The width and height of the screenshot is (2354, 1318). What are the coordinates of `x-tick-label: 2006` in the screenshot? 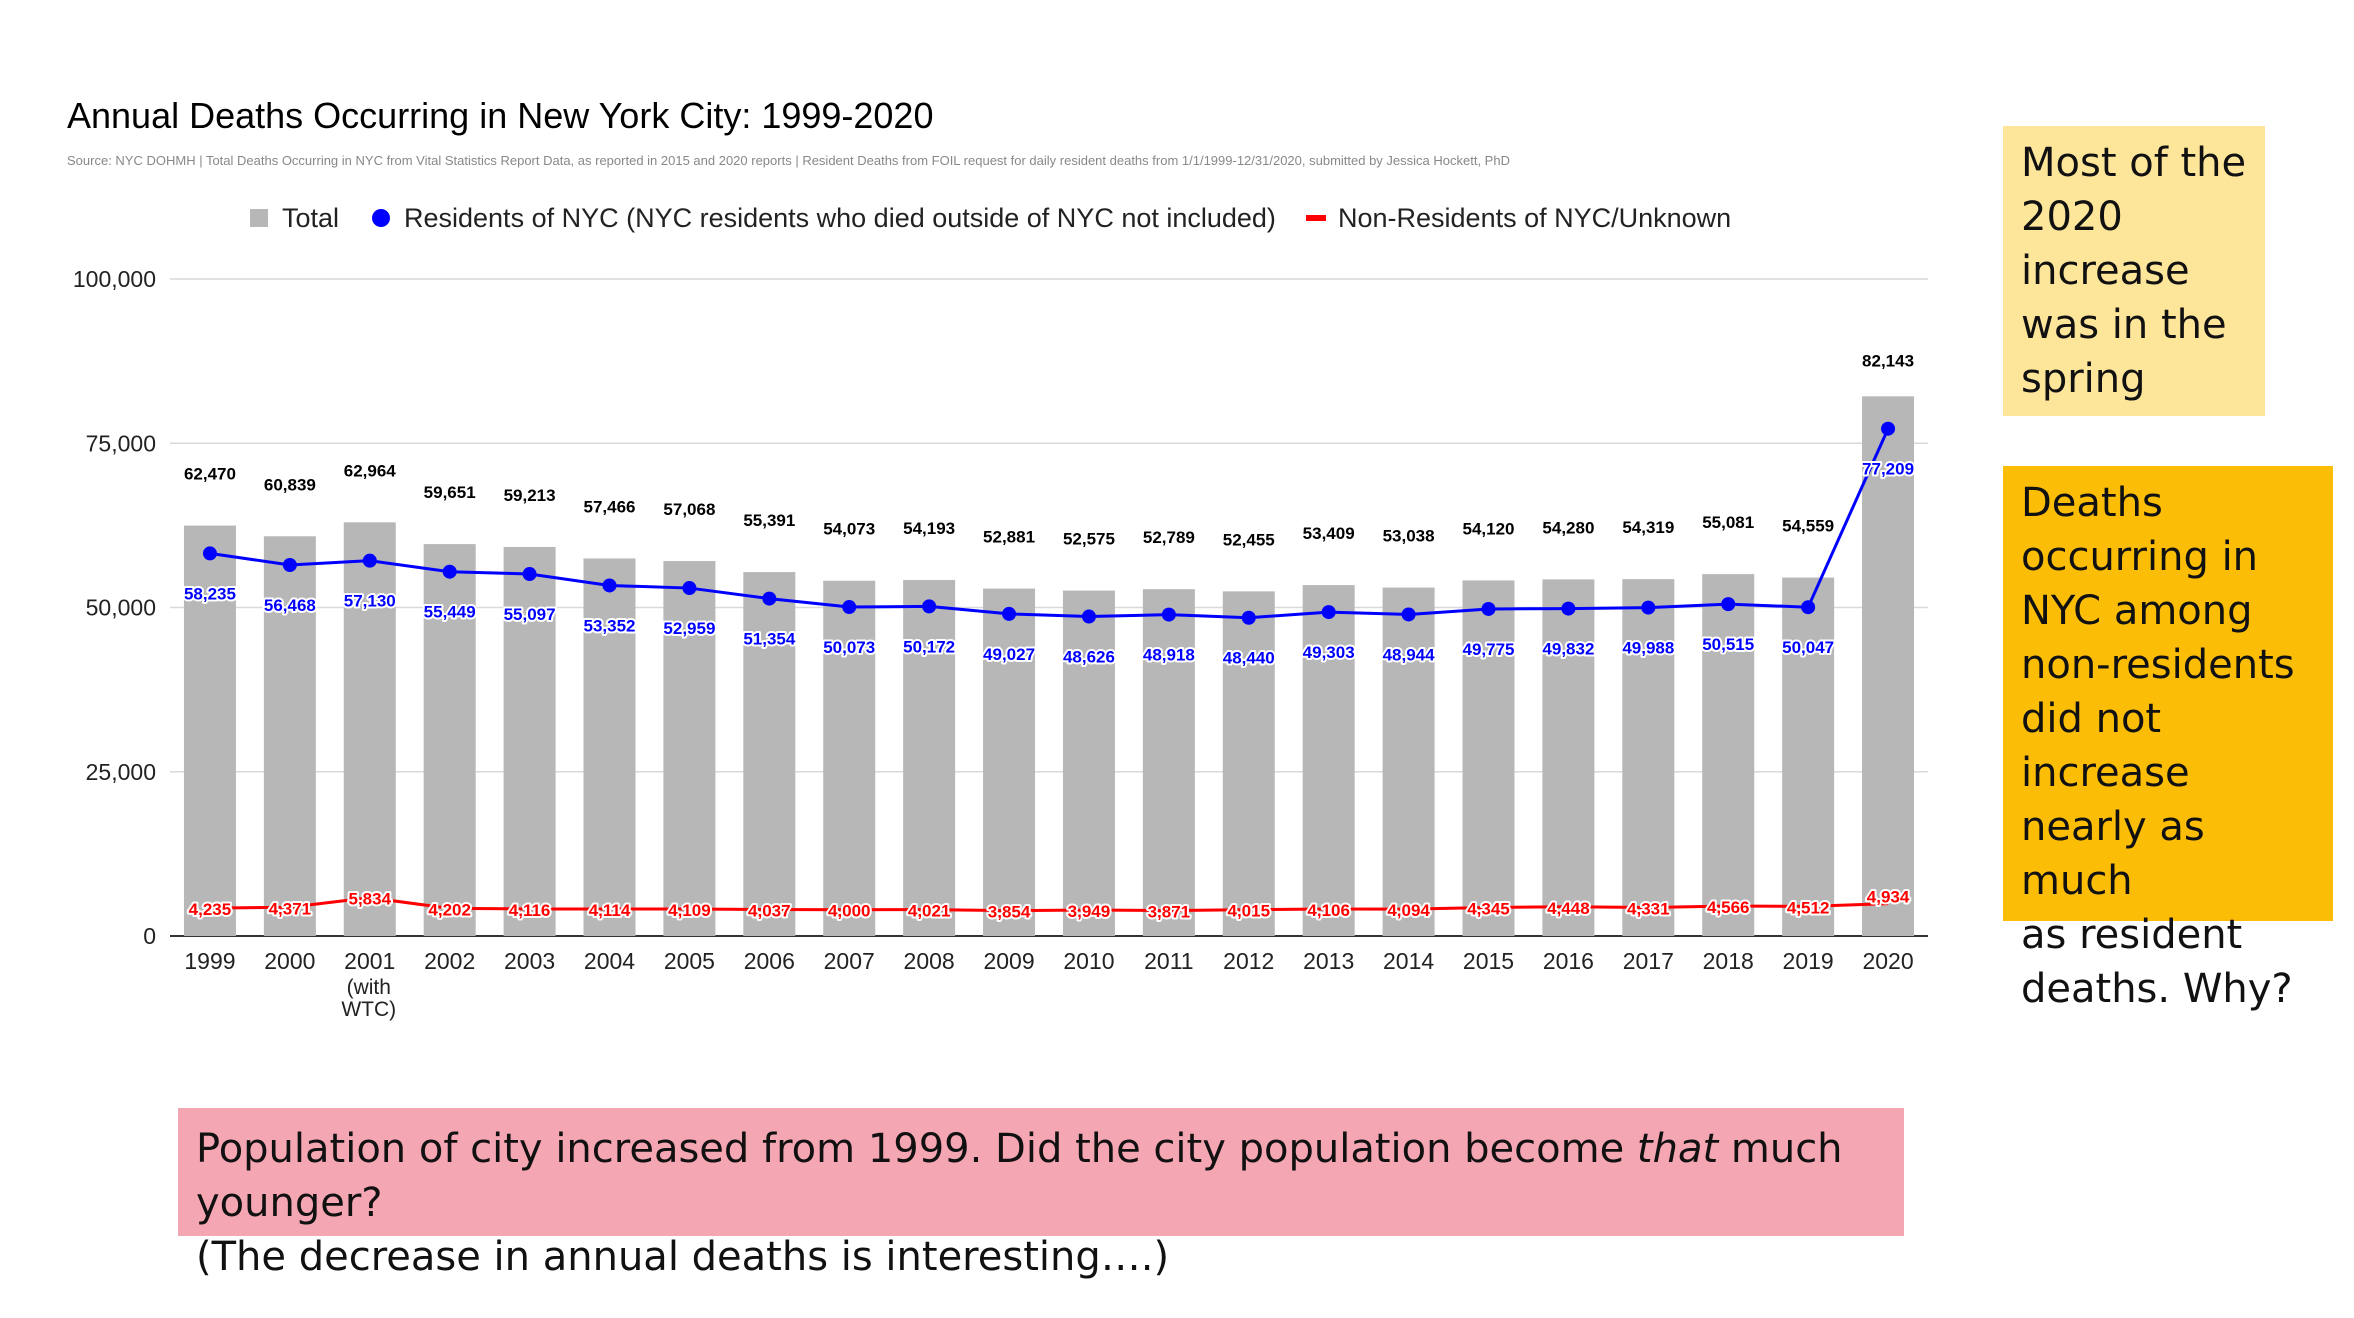 It's located at (769, 961).